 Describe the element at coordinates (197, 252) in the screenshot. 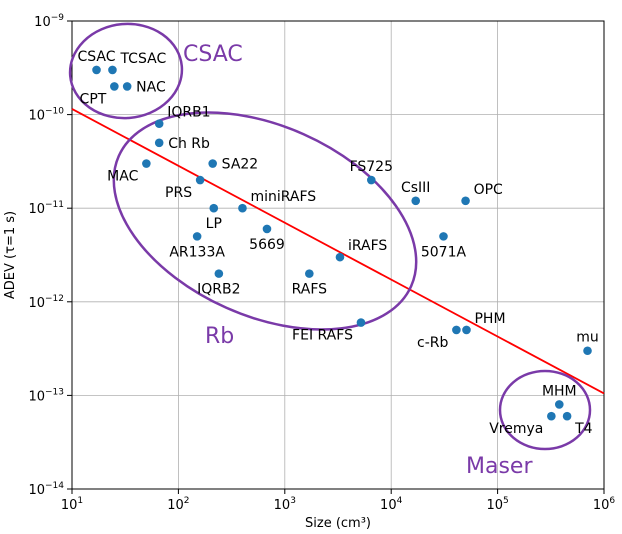

I see `point-label: AR133A` at that location.